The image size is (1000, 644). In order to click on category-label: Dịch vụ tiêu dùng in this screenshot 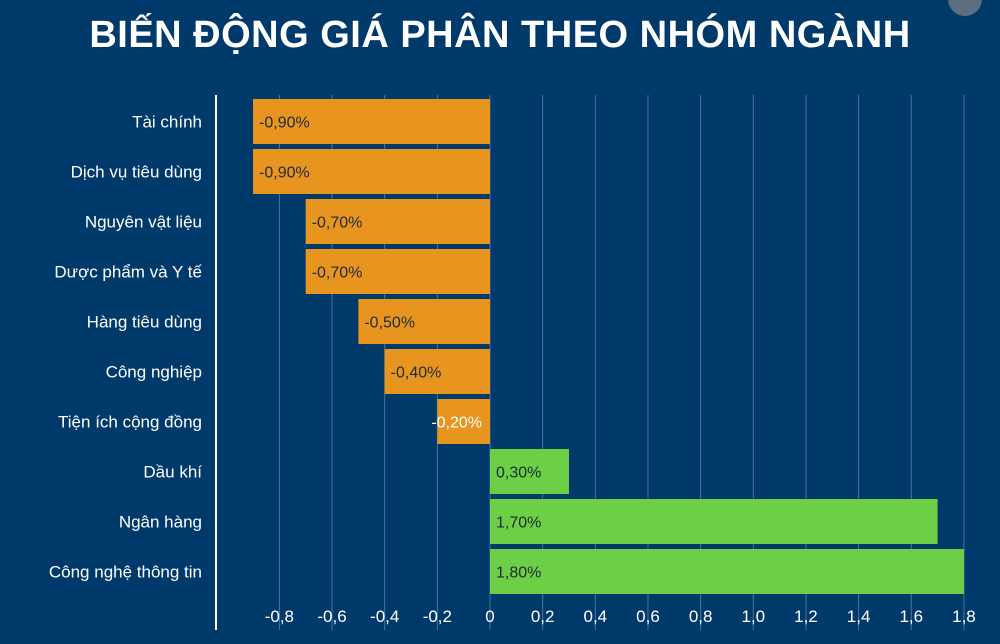, I will do `click(136, 172)`.